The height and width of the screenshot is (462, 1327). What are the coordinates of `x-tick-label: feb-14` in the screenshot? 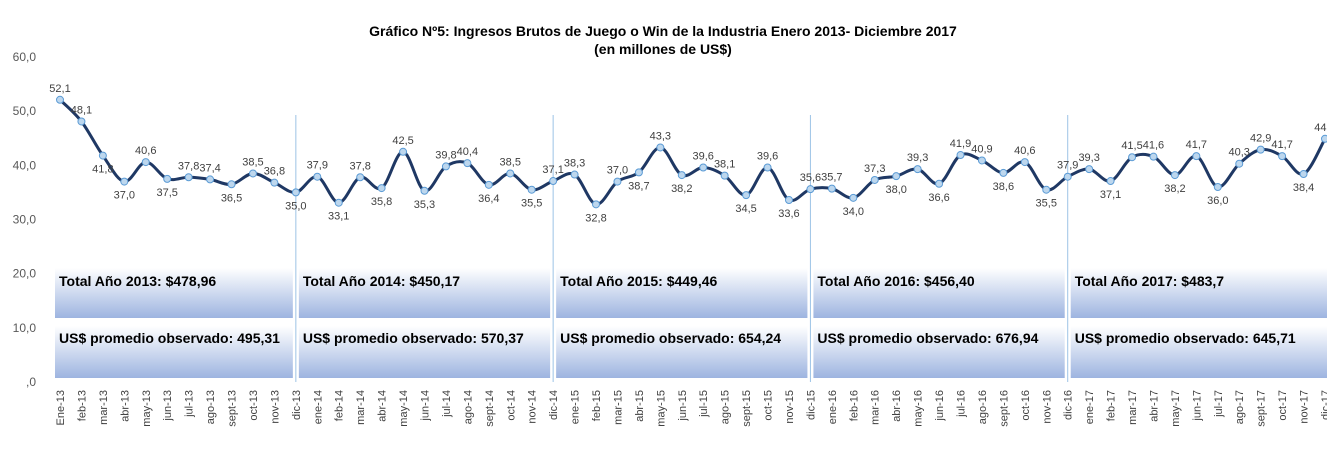 It's located at (340, 405).